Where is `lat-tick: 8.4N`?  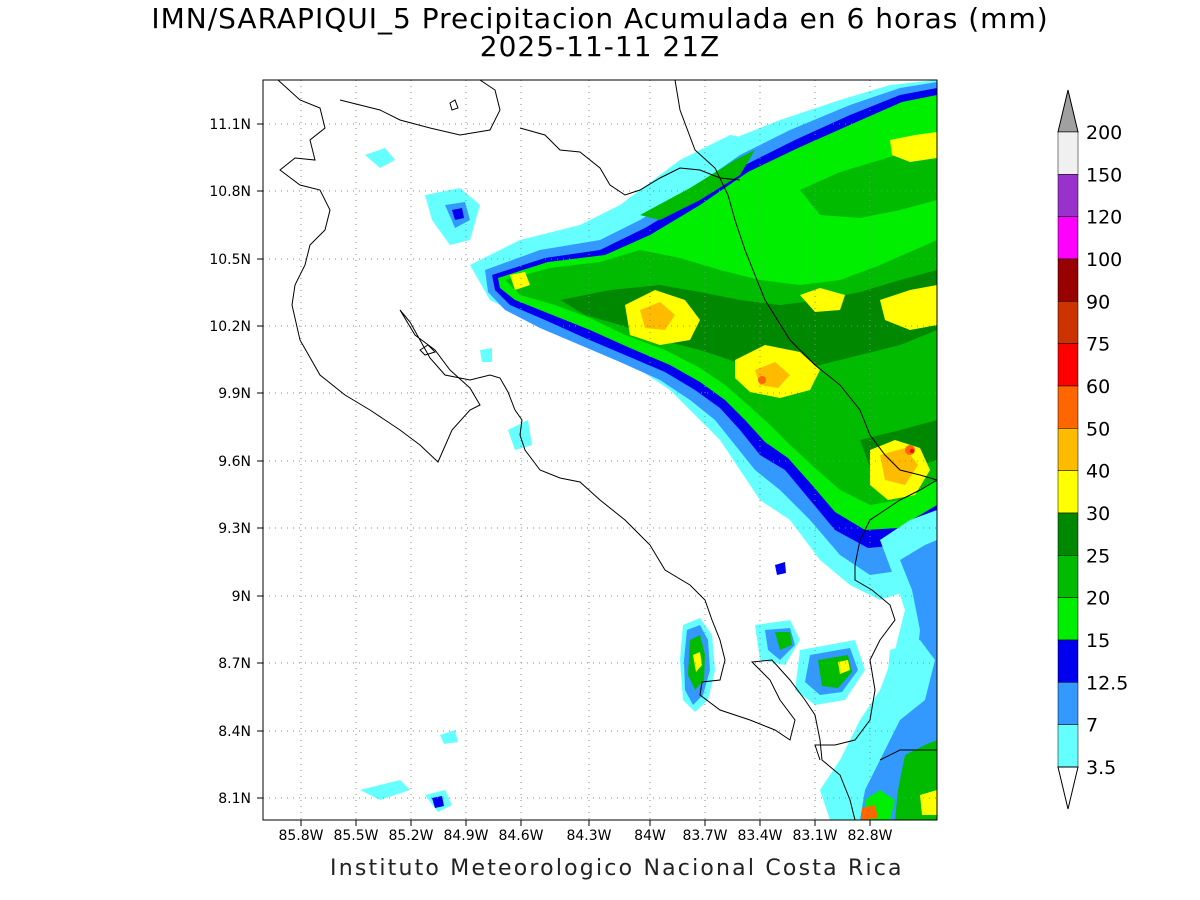
lat-tick: 8.4N is located at coordinates (234, 732).